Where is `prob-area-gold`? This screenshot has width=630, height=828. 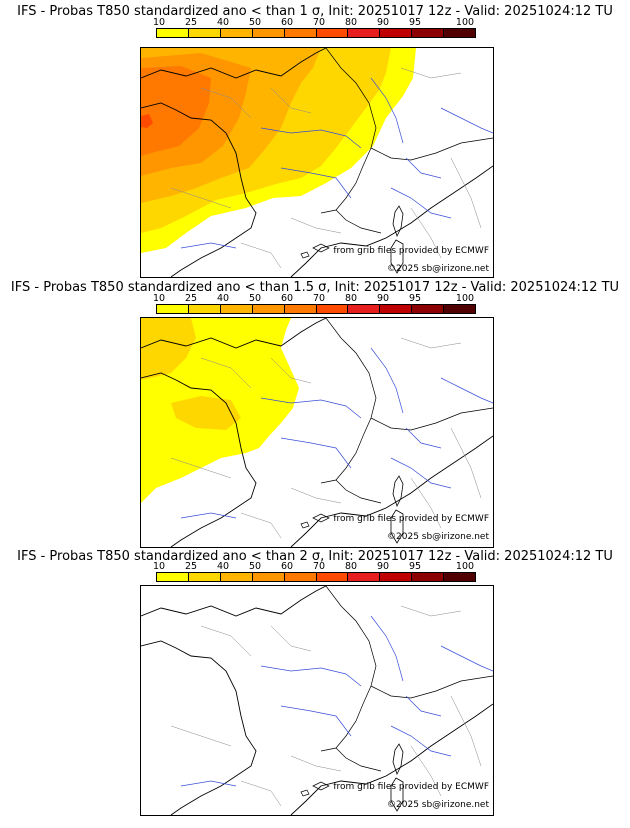 prob-area-gold is located at coordinates (191, 374).